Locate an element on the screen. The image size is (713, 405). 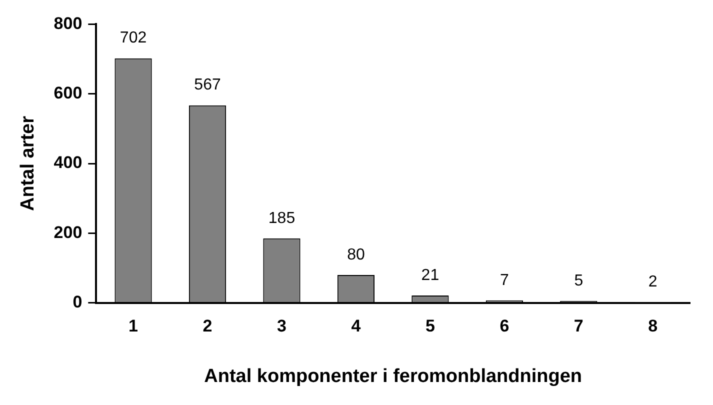
data-label: 567 is located at coordinates (207, 85).